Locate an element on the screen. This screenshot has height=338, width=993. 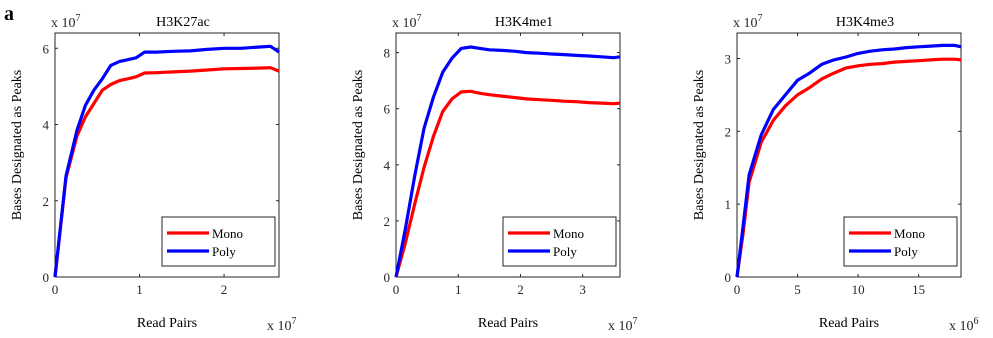
chart-title: H3K4me1 is located at coordinates (524, 22).